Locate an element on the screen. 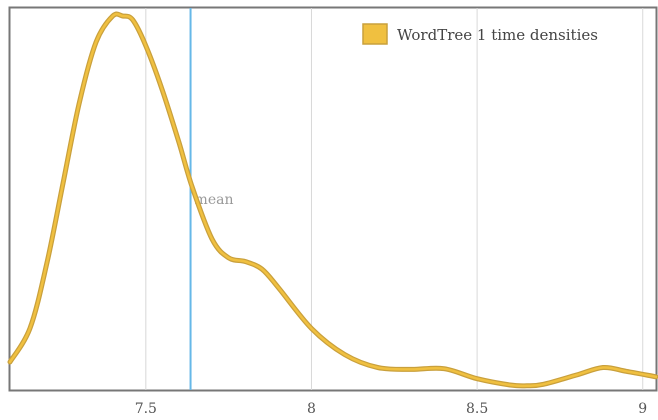 This screenshot has height=420, width=658. mean-label: mean is located at coordinates (214, 200).